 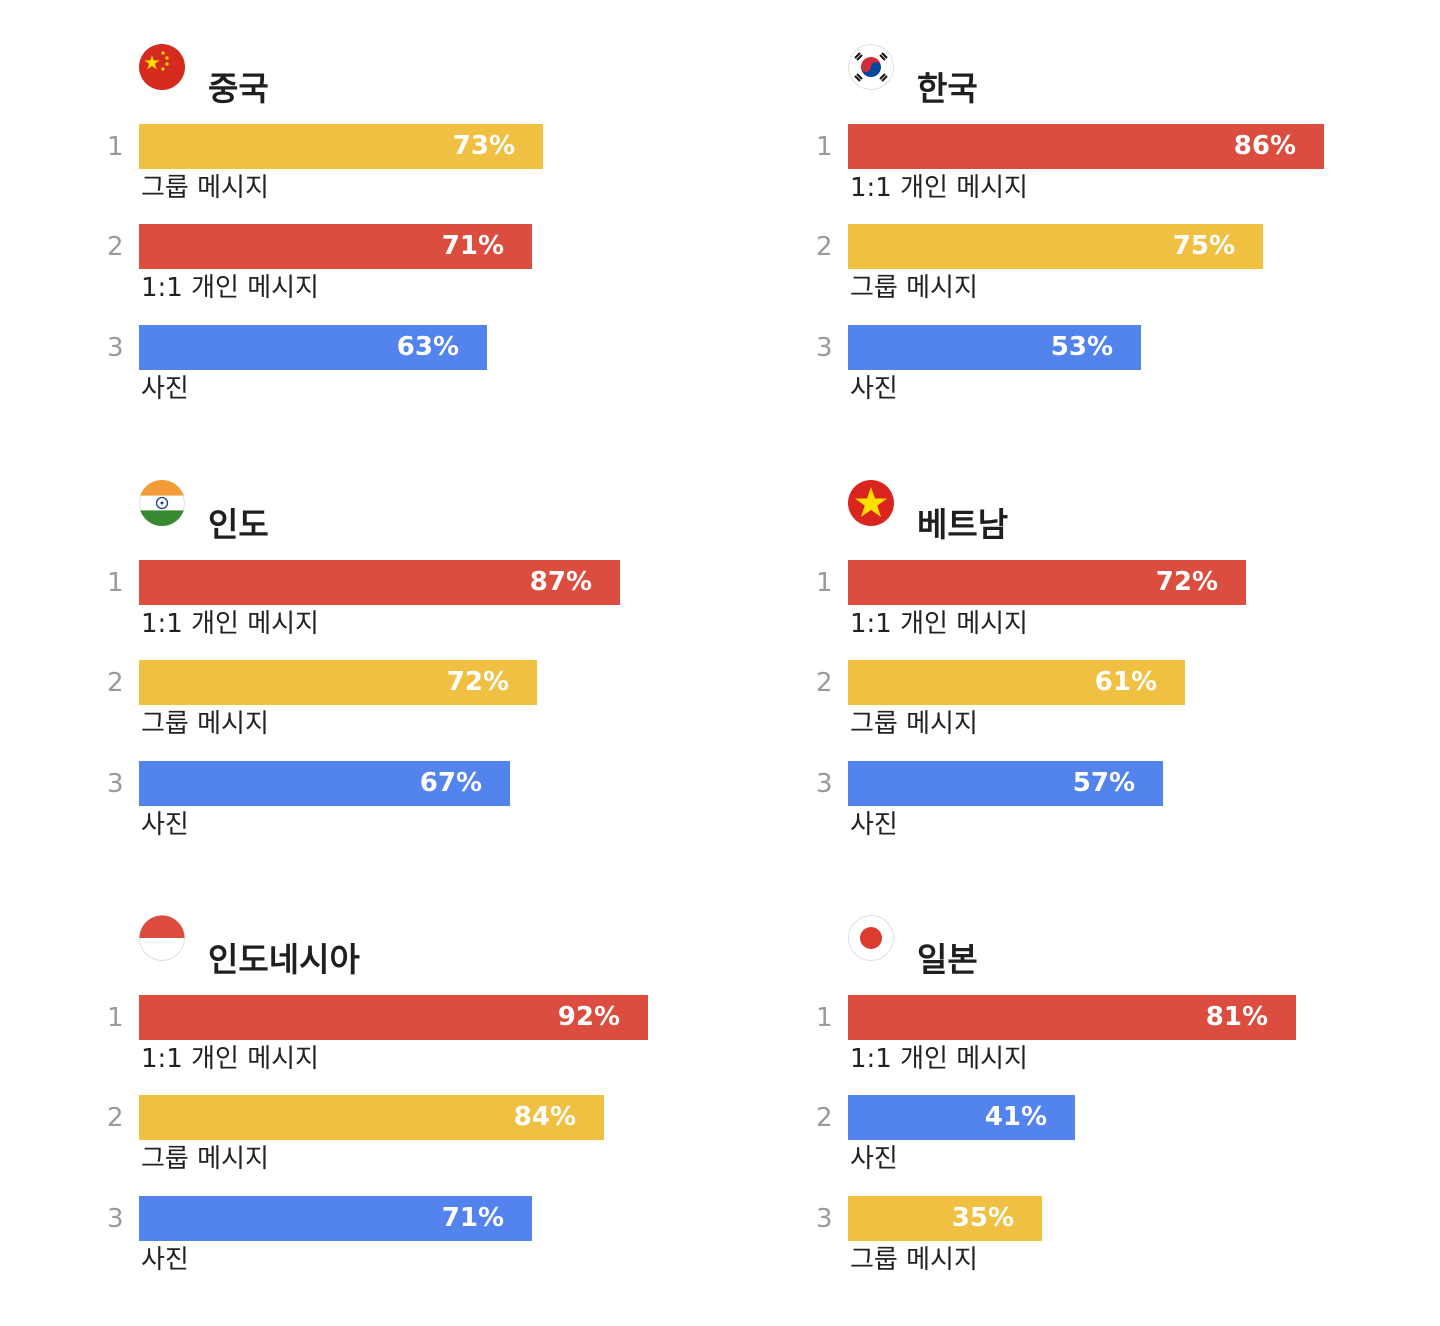 What do you see at coordinates (1203, 246) in the screenshot?
I see `bar-value-label: 75%` at bounding box center [1203, 246].